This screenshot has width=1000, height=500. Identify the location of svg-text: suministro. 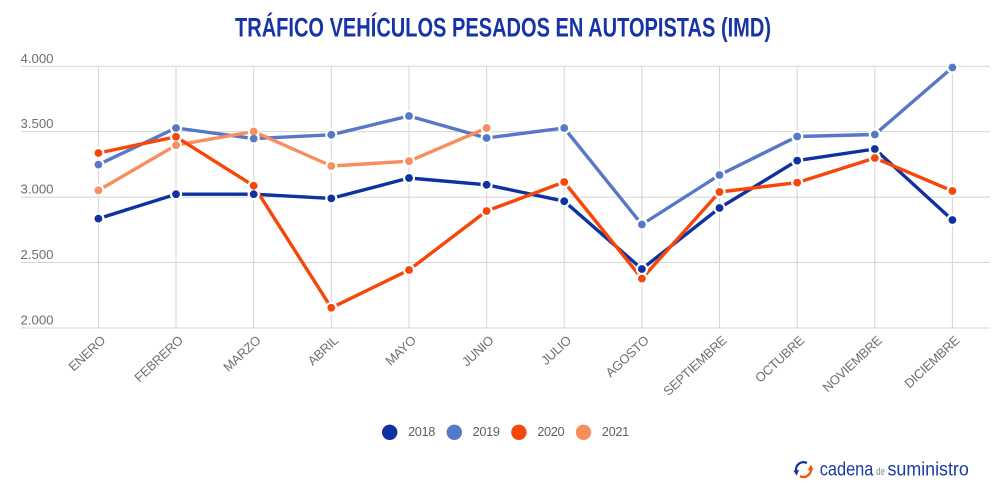
(928, 469).